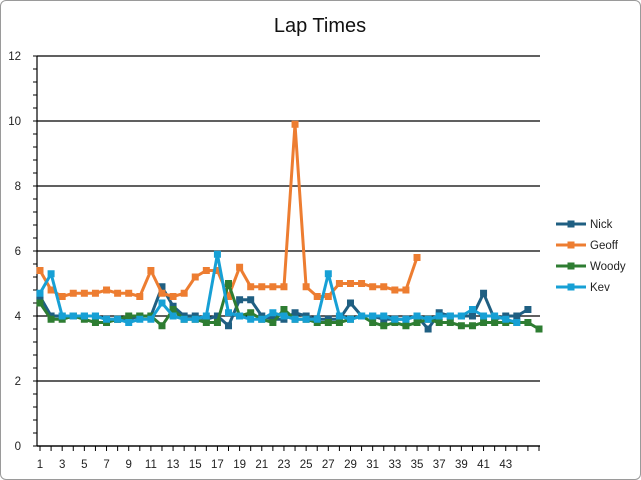 Image resolution: width=641 pixels, height=480 pixels. Describe the element at coordinates (483, 465) in the screenshot. I see `x-tick-label: 41` at that location.